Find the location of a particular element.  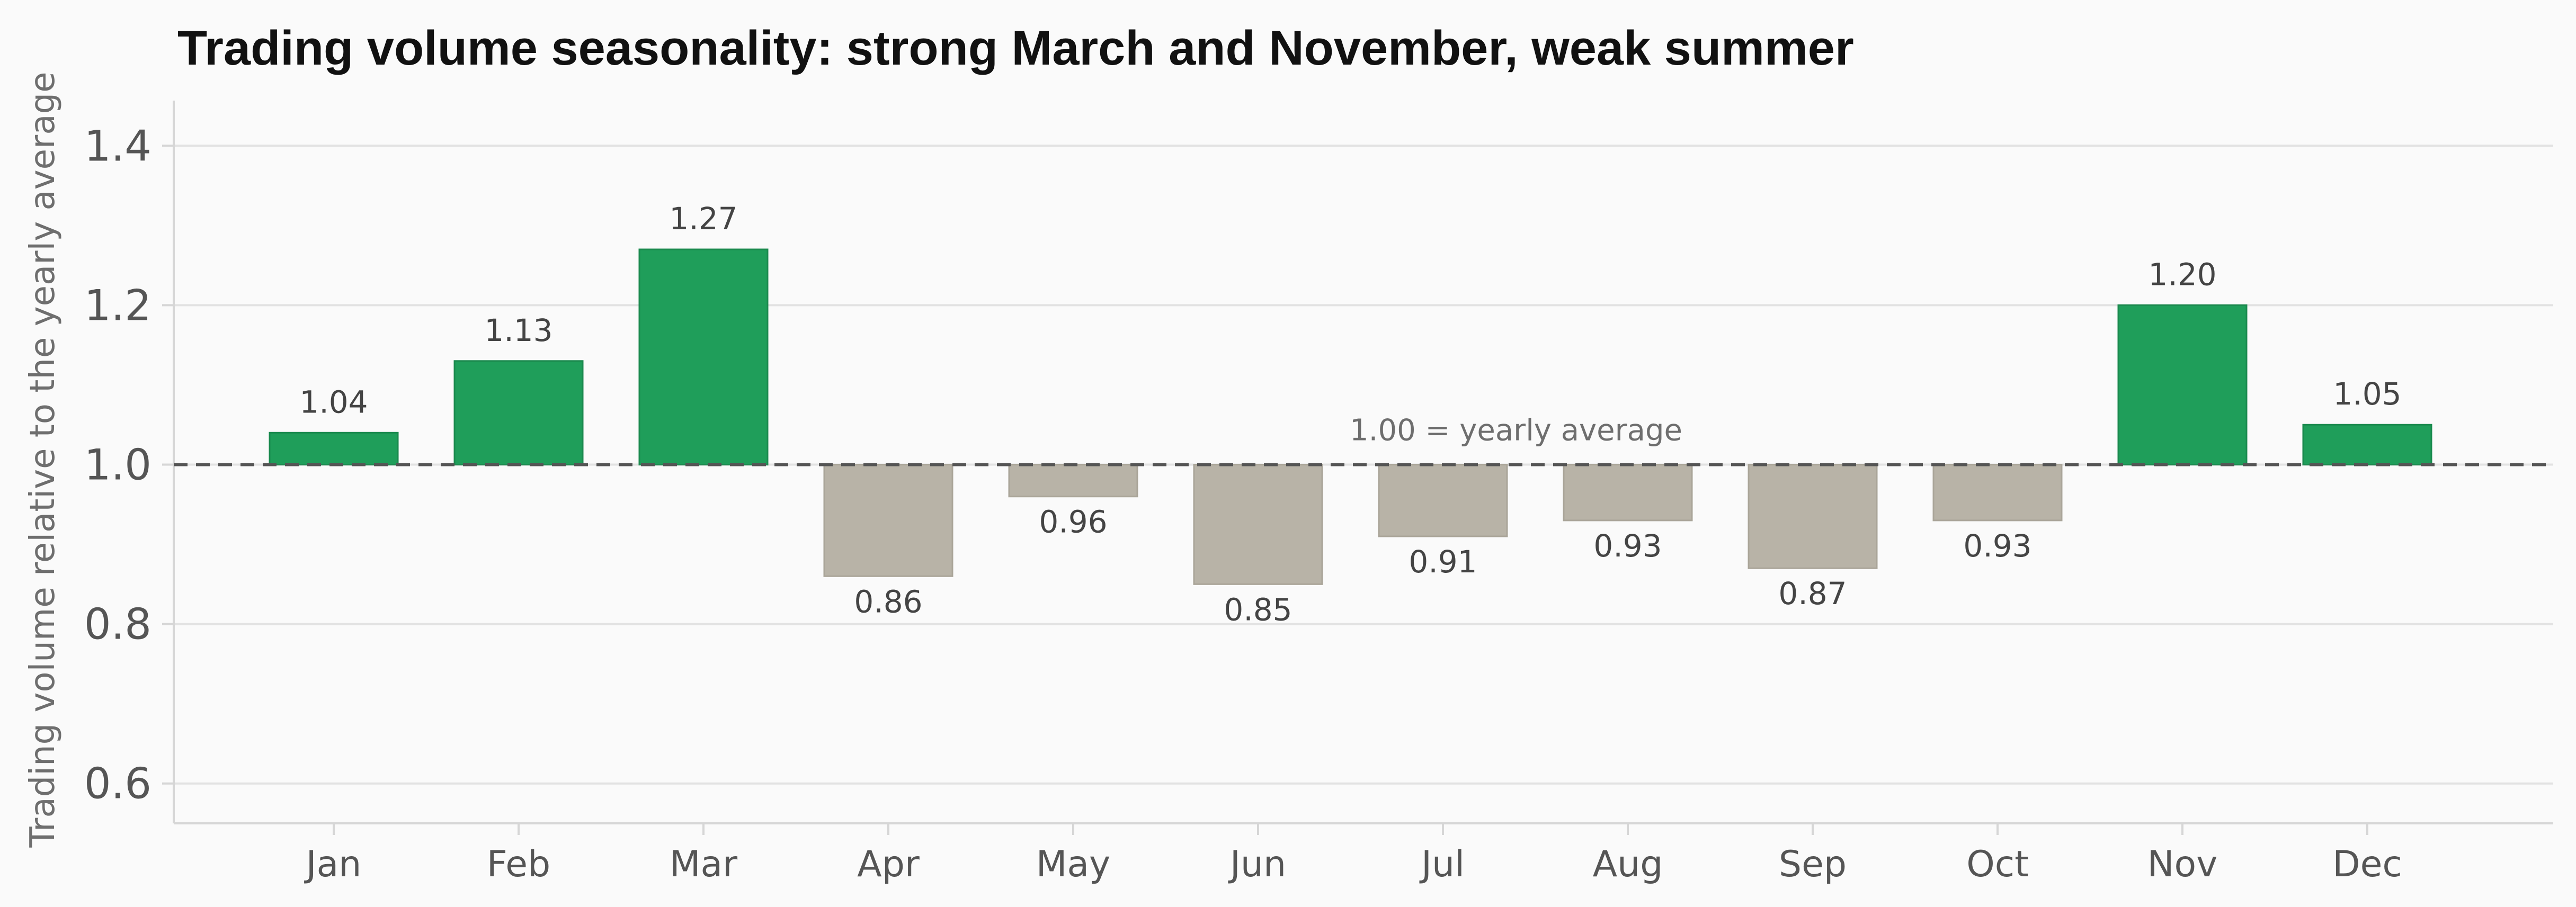

x-tick-label: Feb is located at coordinates (518, 864).